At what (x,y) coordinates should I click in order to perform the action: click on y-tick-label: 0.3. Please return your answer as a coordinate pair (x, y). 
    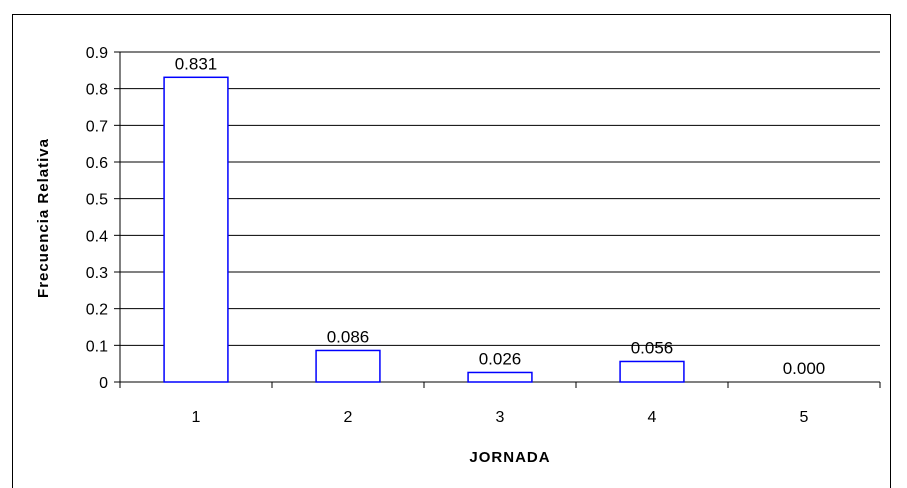
    Looking at the image, I should click on (97, 273).